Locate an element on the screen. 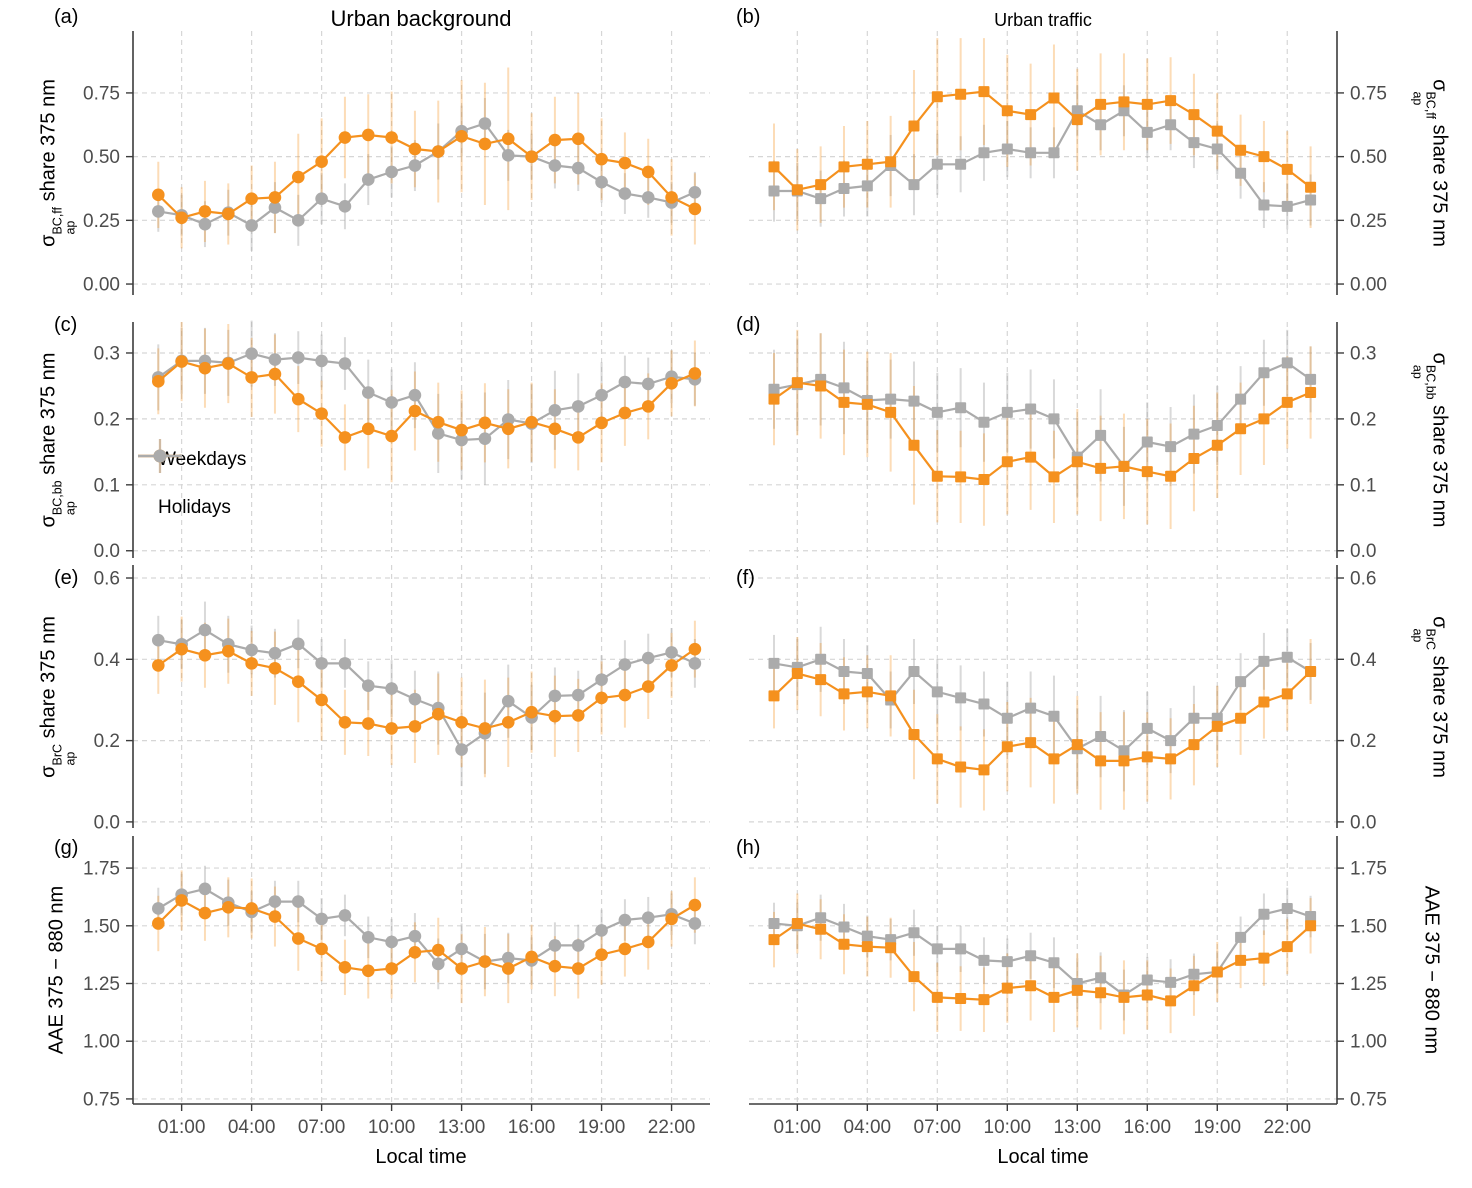 This screenshot has height=1188, width=1472. legend: Weekdays Holidays is located at coordinates (191, 484).